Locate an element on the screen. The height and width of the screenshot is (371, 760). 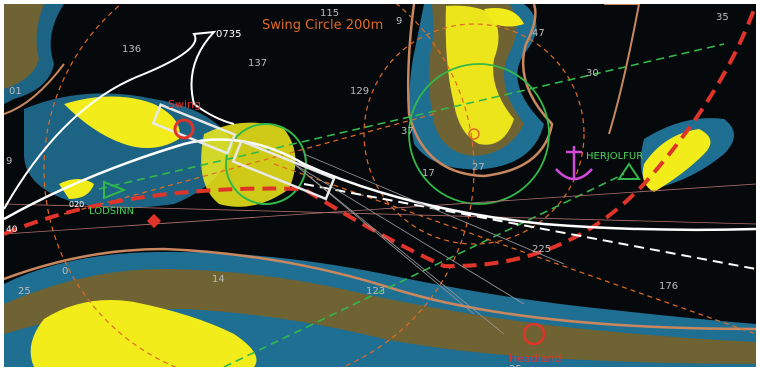
island-beacon is located at coordinates (474, 134).